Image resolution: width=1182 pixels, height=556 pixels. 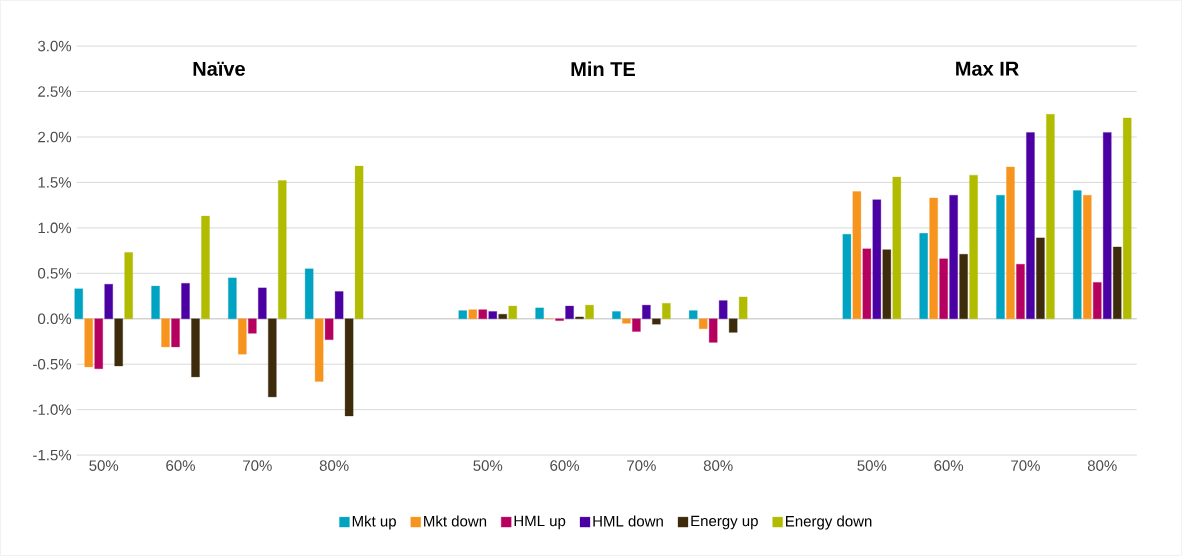 I want to click on legend-label: Energy down, so click(x=829, y=522).